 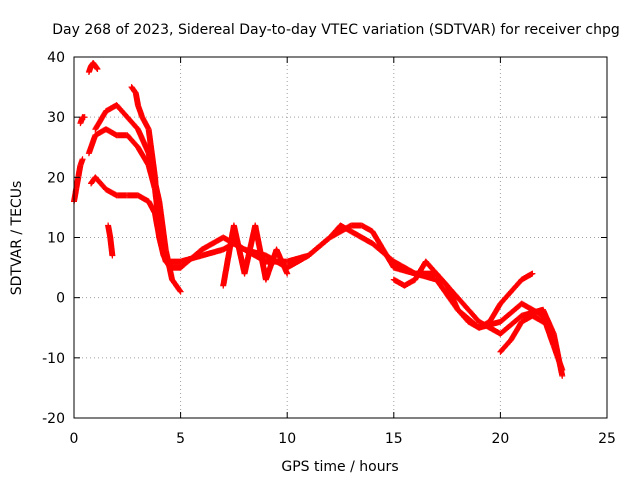 I want to click on y-tick-label: 0, so click(x=60, y=299).